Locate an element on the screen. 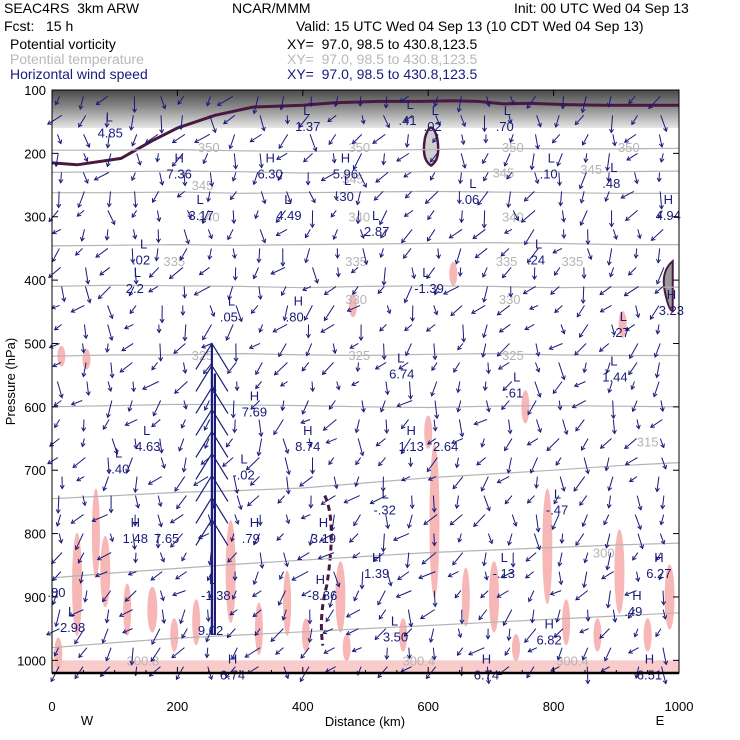 This screenshot has width=740, height=740. extremum-value: -1.38 is located at coordinates (216, 595).